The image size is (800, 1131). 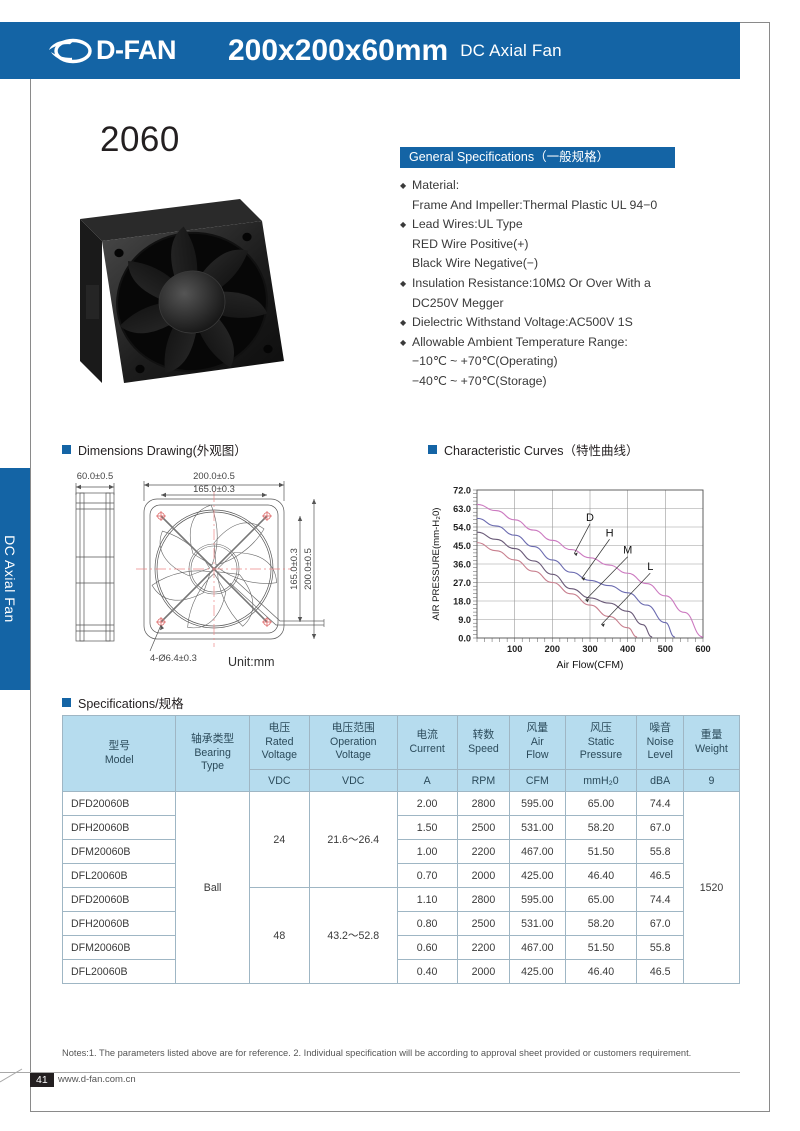 What do you see at coordinates (97, 1079) in the screenshot?
I see `website-url: www.d-fan.com.cn` at bounding box center [97, 1079].